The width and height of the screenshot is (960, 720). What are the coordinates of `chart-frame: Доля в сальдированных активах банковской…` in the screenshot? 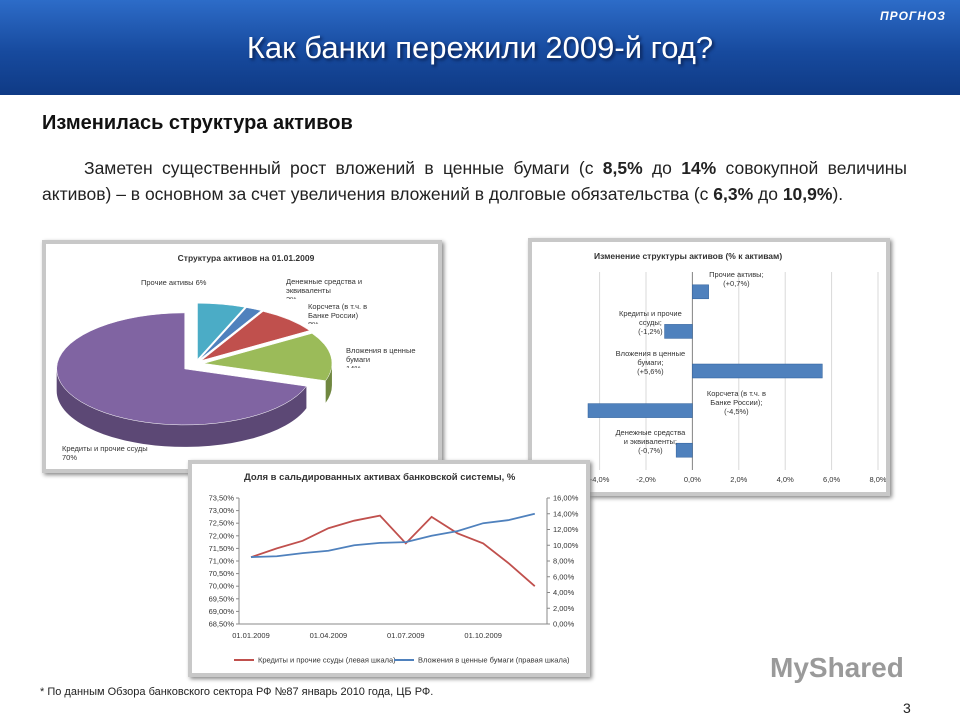 It's located at (389, 568).